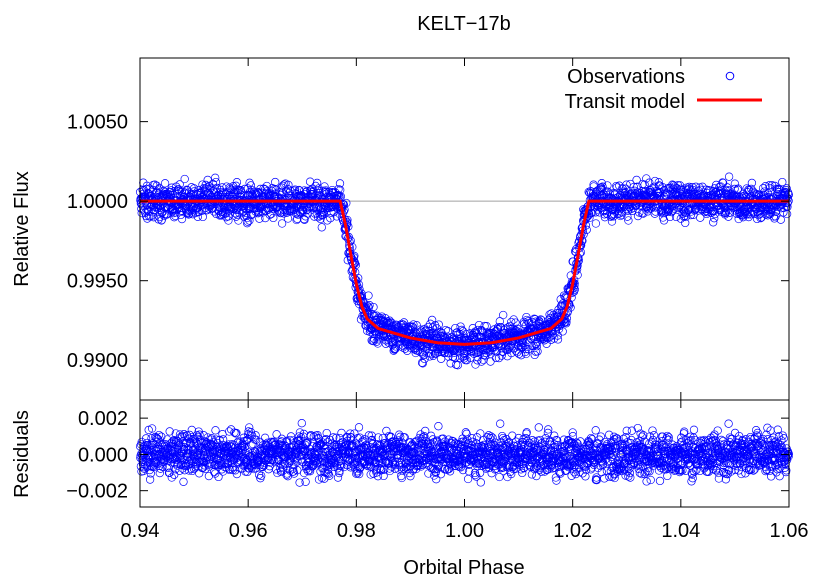  Describe the element at coordinates (22, 229) in the screenshot. I see `y-axis-label-relative-flux: Relative Flux` at that location.